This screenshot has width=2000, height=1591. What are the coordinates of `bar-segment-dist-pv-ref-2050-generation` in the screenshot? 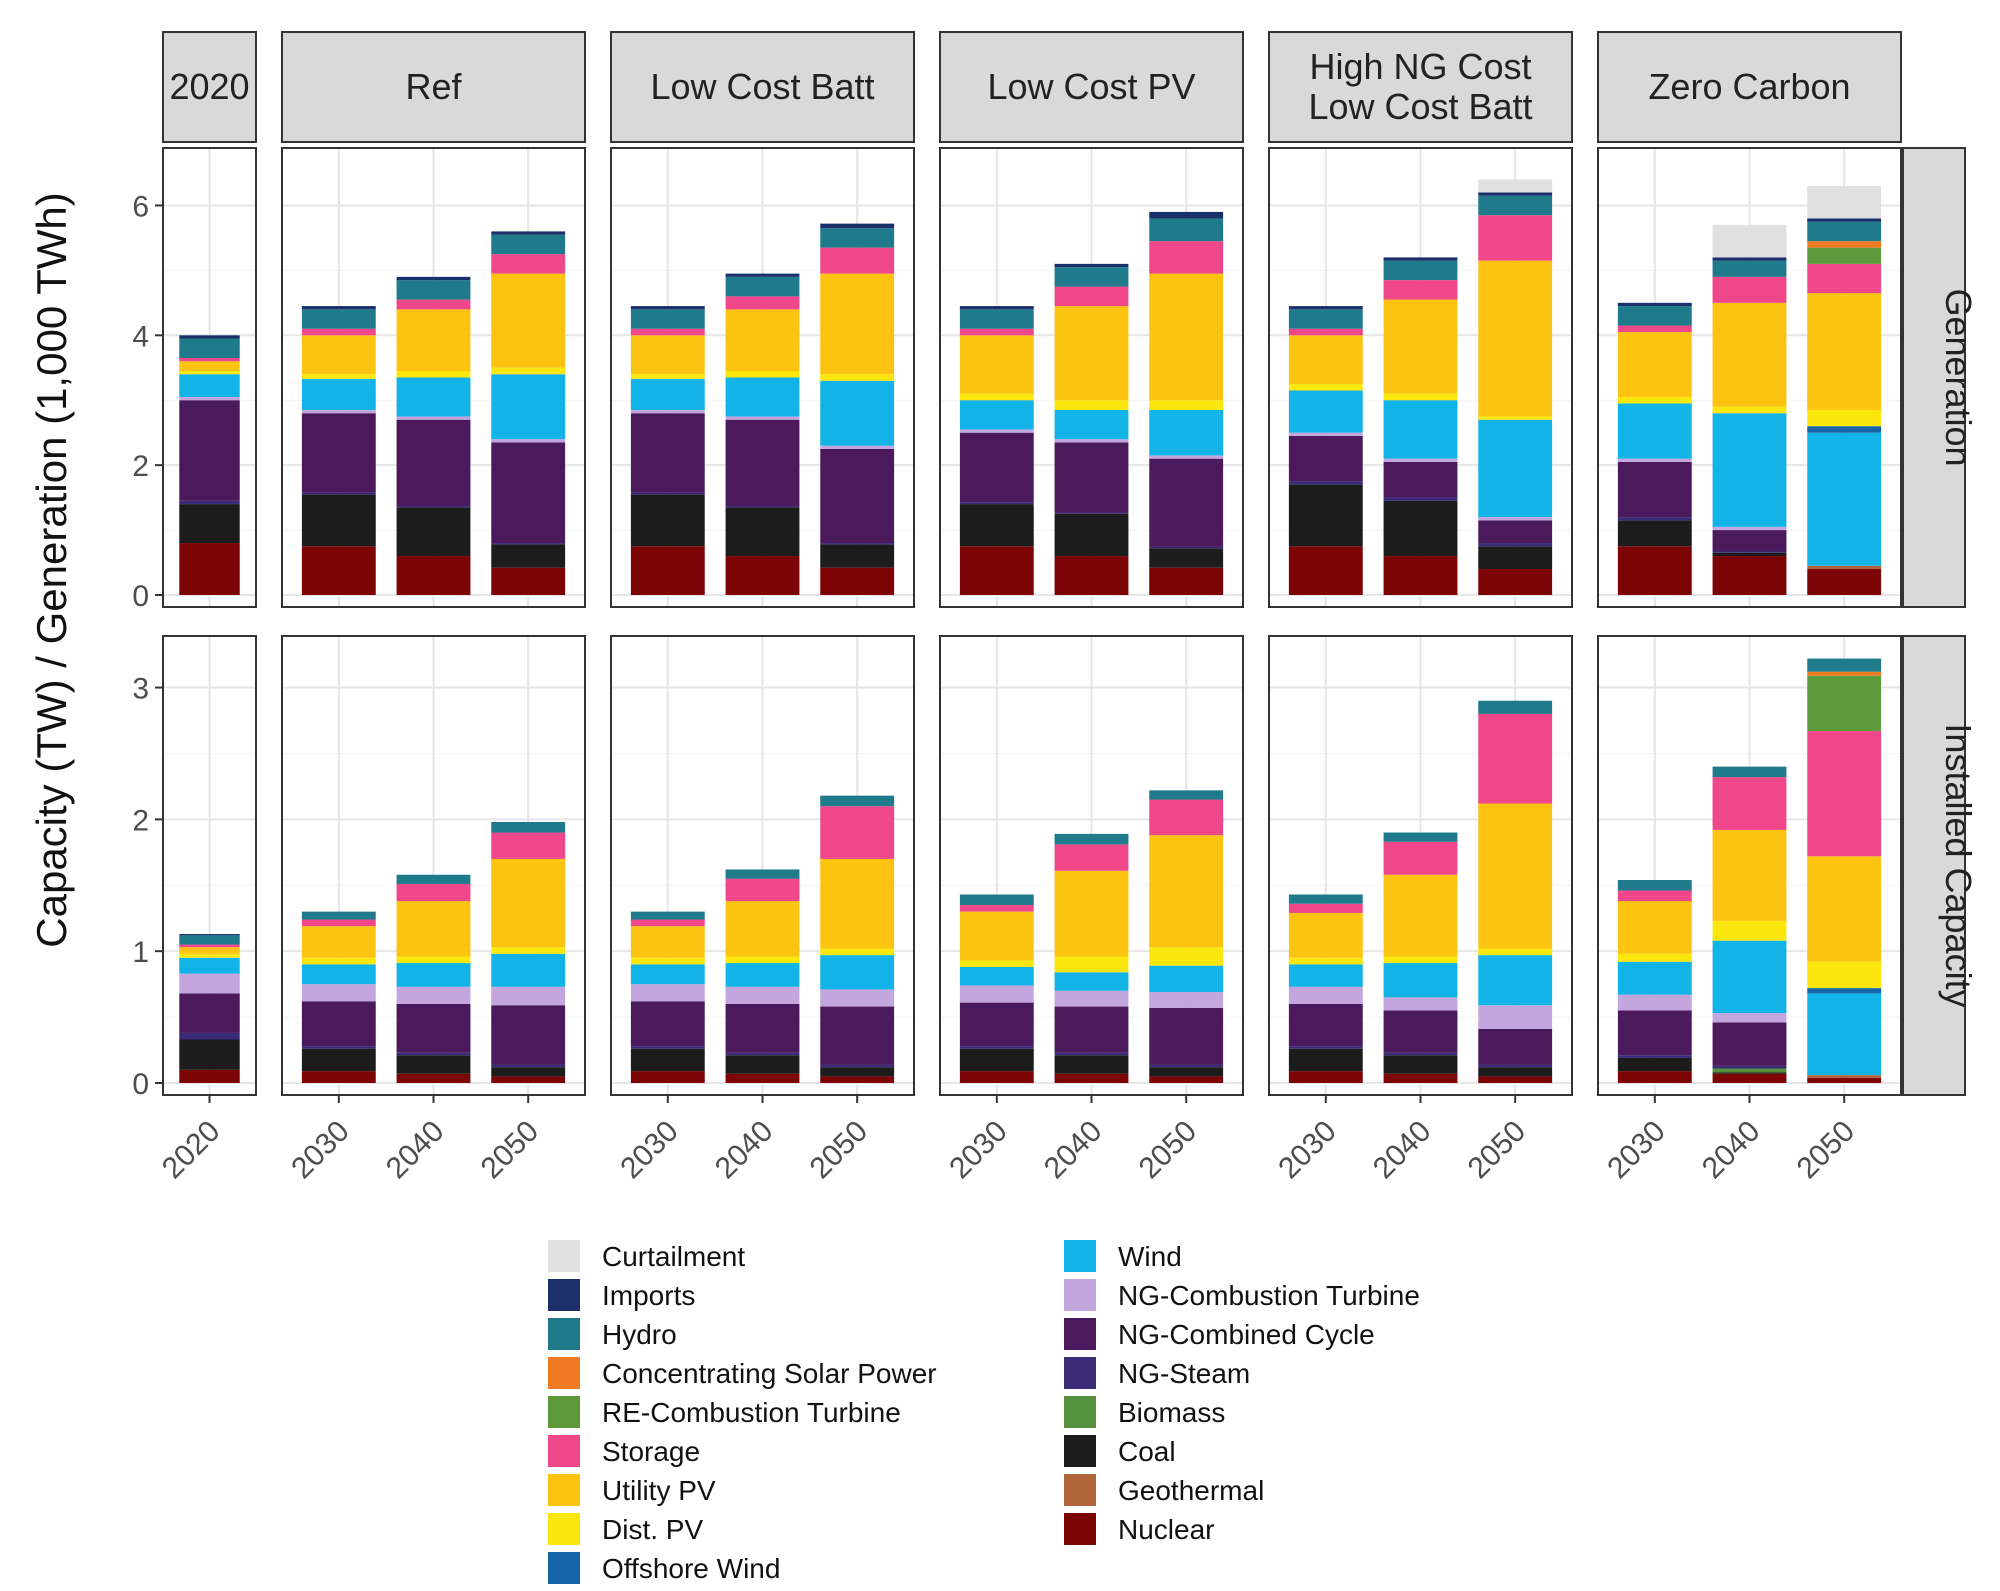 It's located at (528, 371).